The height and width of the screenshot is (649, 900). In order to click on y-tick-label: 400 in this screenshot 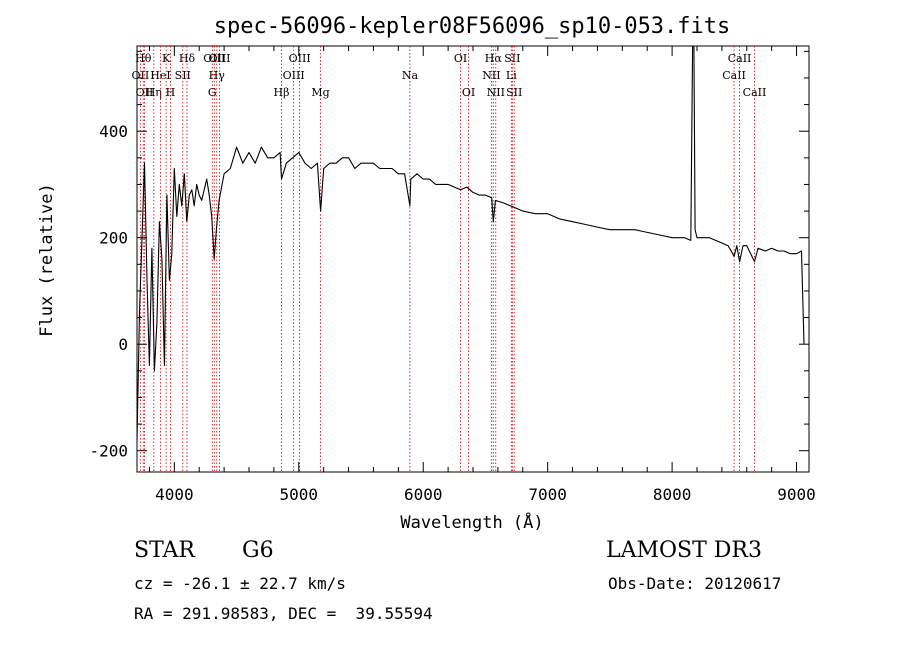, I will do `click(113, 131)`.